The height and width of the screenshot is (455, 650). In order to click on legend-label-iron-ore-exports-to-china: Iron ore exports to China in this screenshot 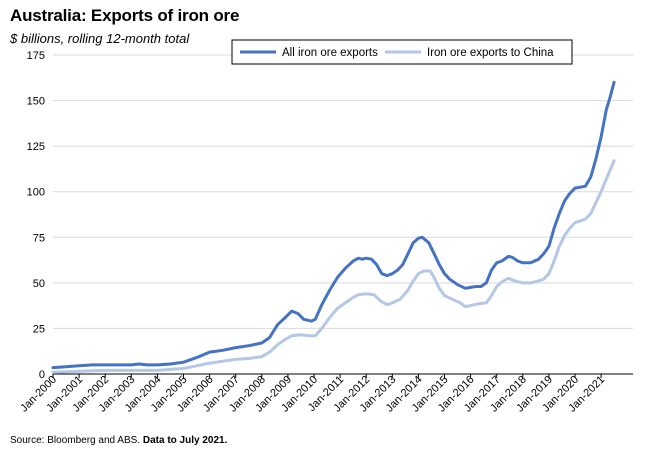, I will do `click(490, 53)`.